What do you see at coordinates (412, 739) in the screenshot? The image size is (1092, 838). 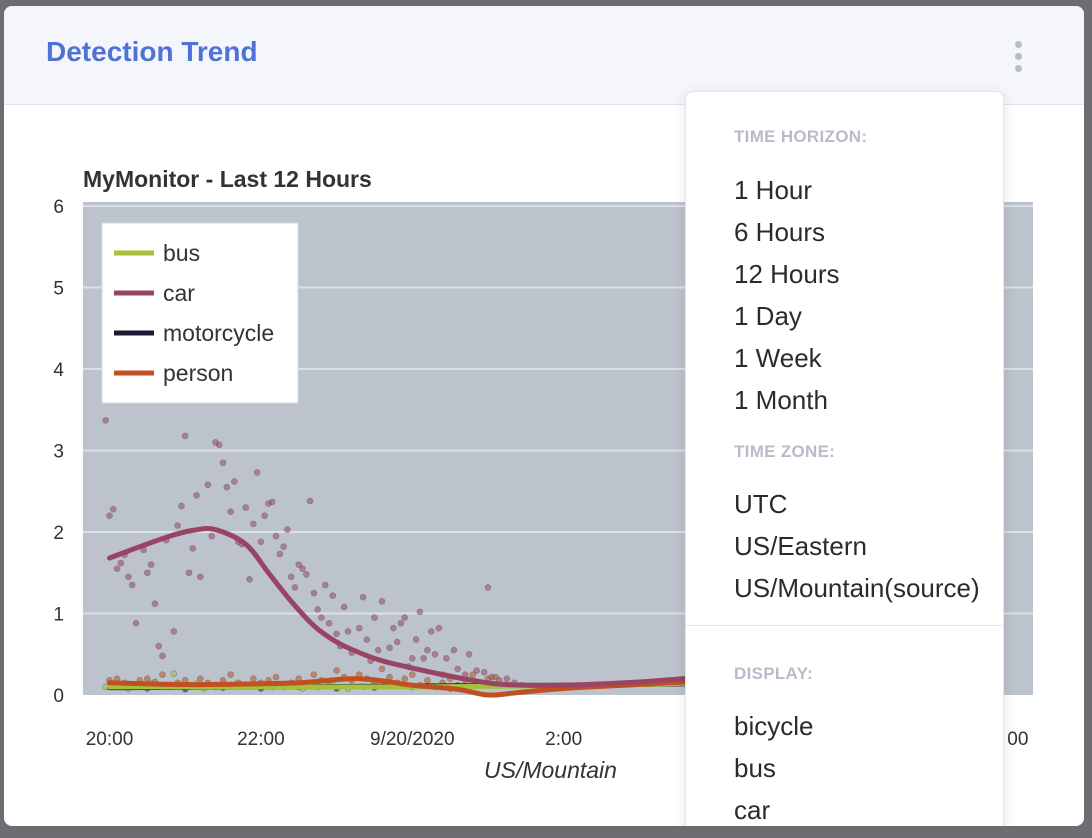 I see `x-tick-label: 9/20/2020` at bounding box center [412, 739].